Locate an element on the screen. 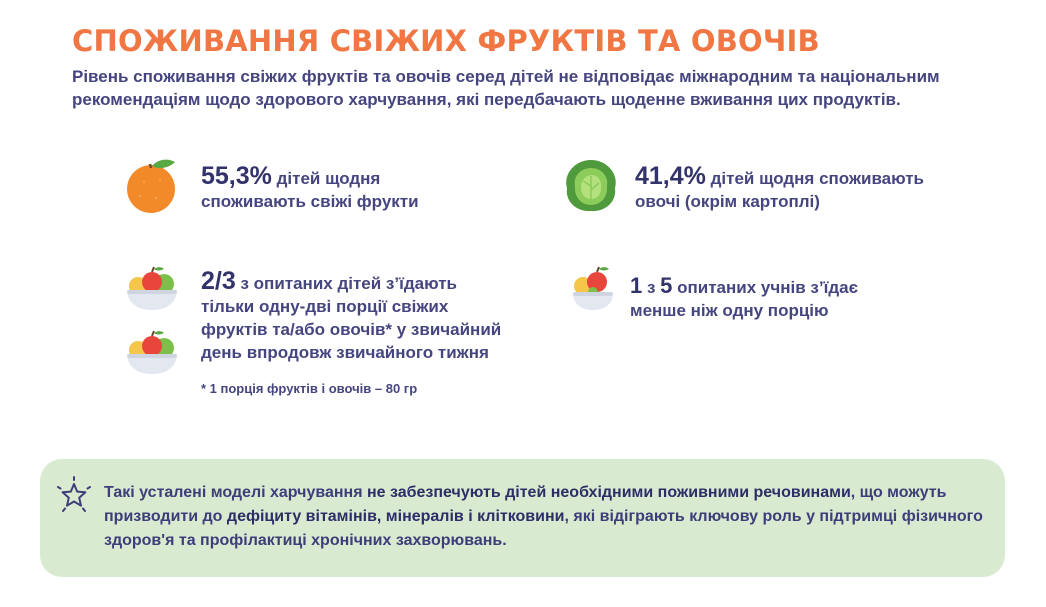 This screenshot has height=607, width=1046. stat-students-mid: з is located at coordinates (651, 287).